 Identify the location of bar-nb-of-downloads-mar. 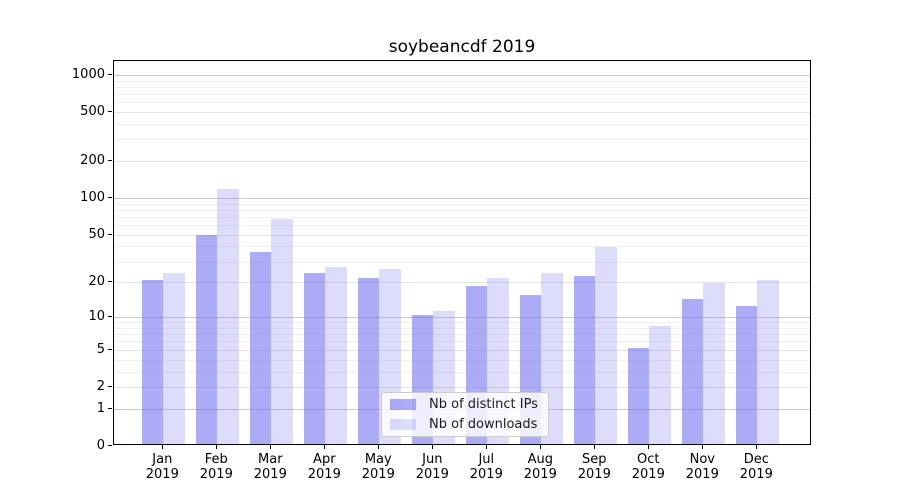
(282, 331).